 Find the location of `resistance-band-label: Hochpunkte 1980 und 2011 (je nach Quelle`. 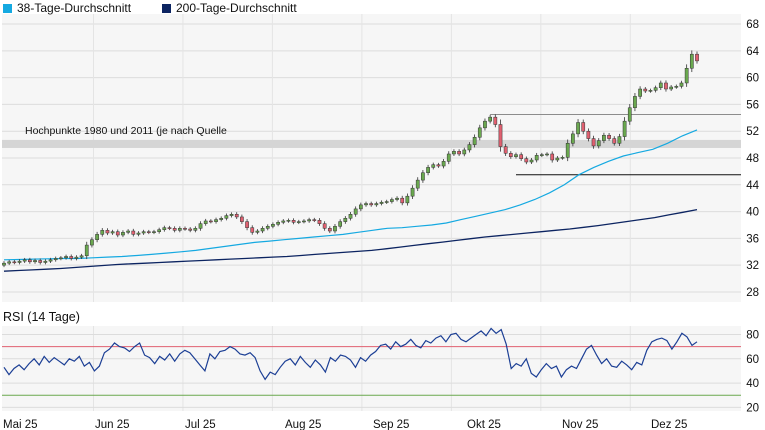

resistance-band-label: Hochpunkte 1980 und 2011 (je nach Quelle is located at coordinates (126, 131).